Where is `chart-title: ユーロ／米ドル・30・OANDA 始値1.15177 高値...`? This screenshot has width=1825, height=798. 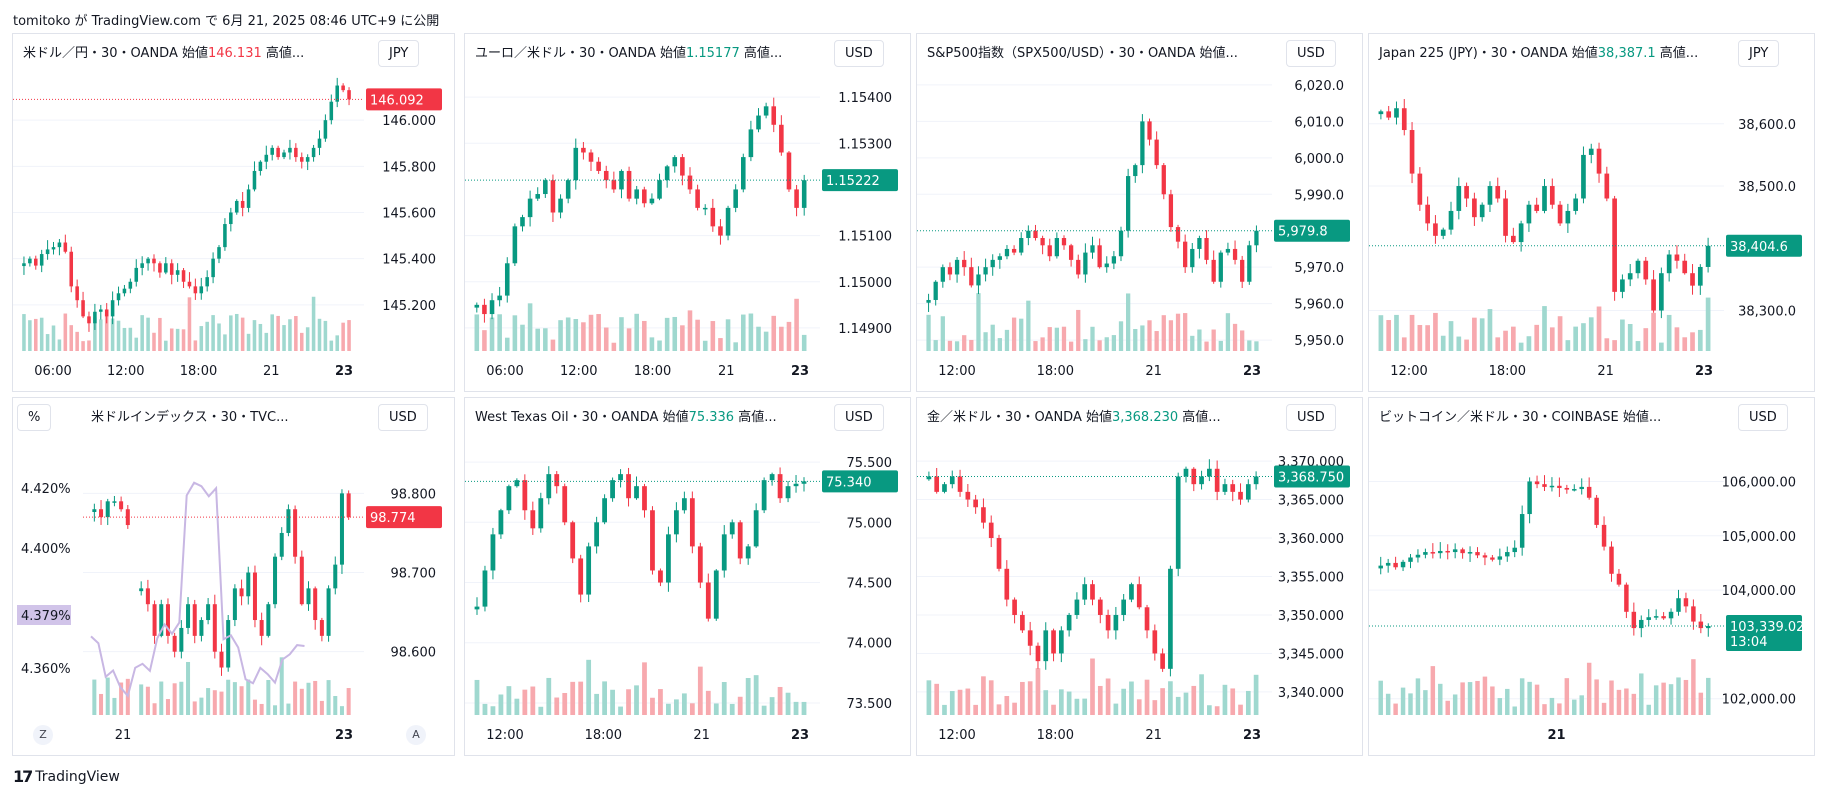
chart-title: ユーロ／米ドル・30・OANDA 始値1.15177 高値... is located at coordinates (628, 51).